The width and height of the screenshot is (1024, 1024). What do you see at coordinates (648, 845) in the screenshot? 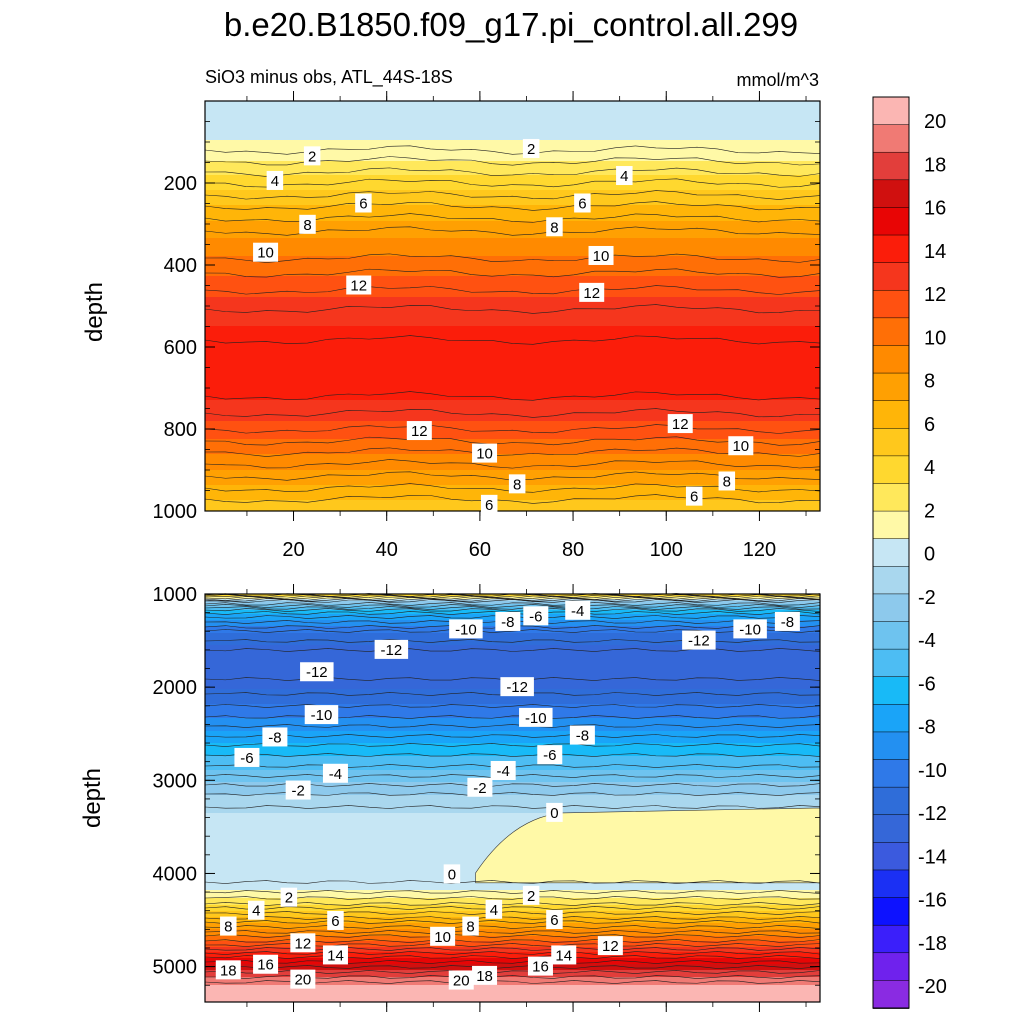
I see `abyssal-positive-region` at bounding box center [648, 845].